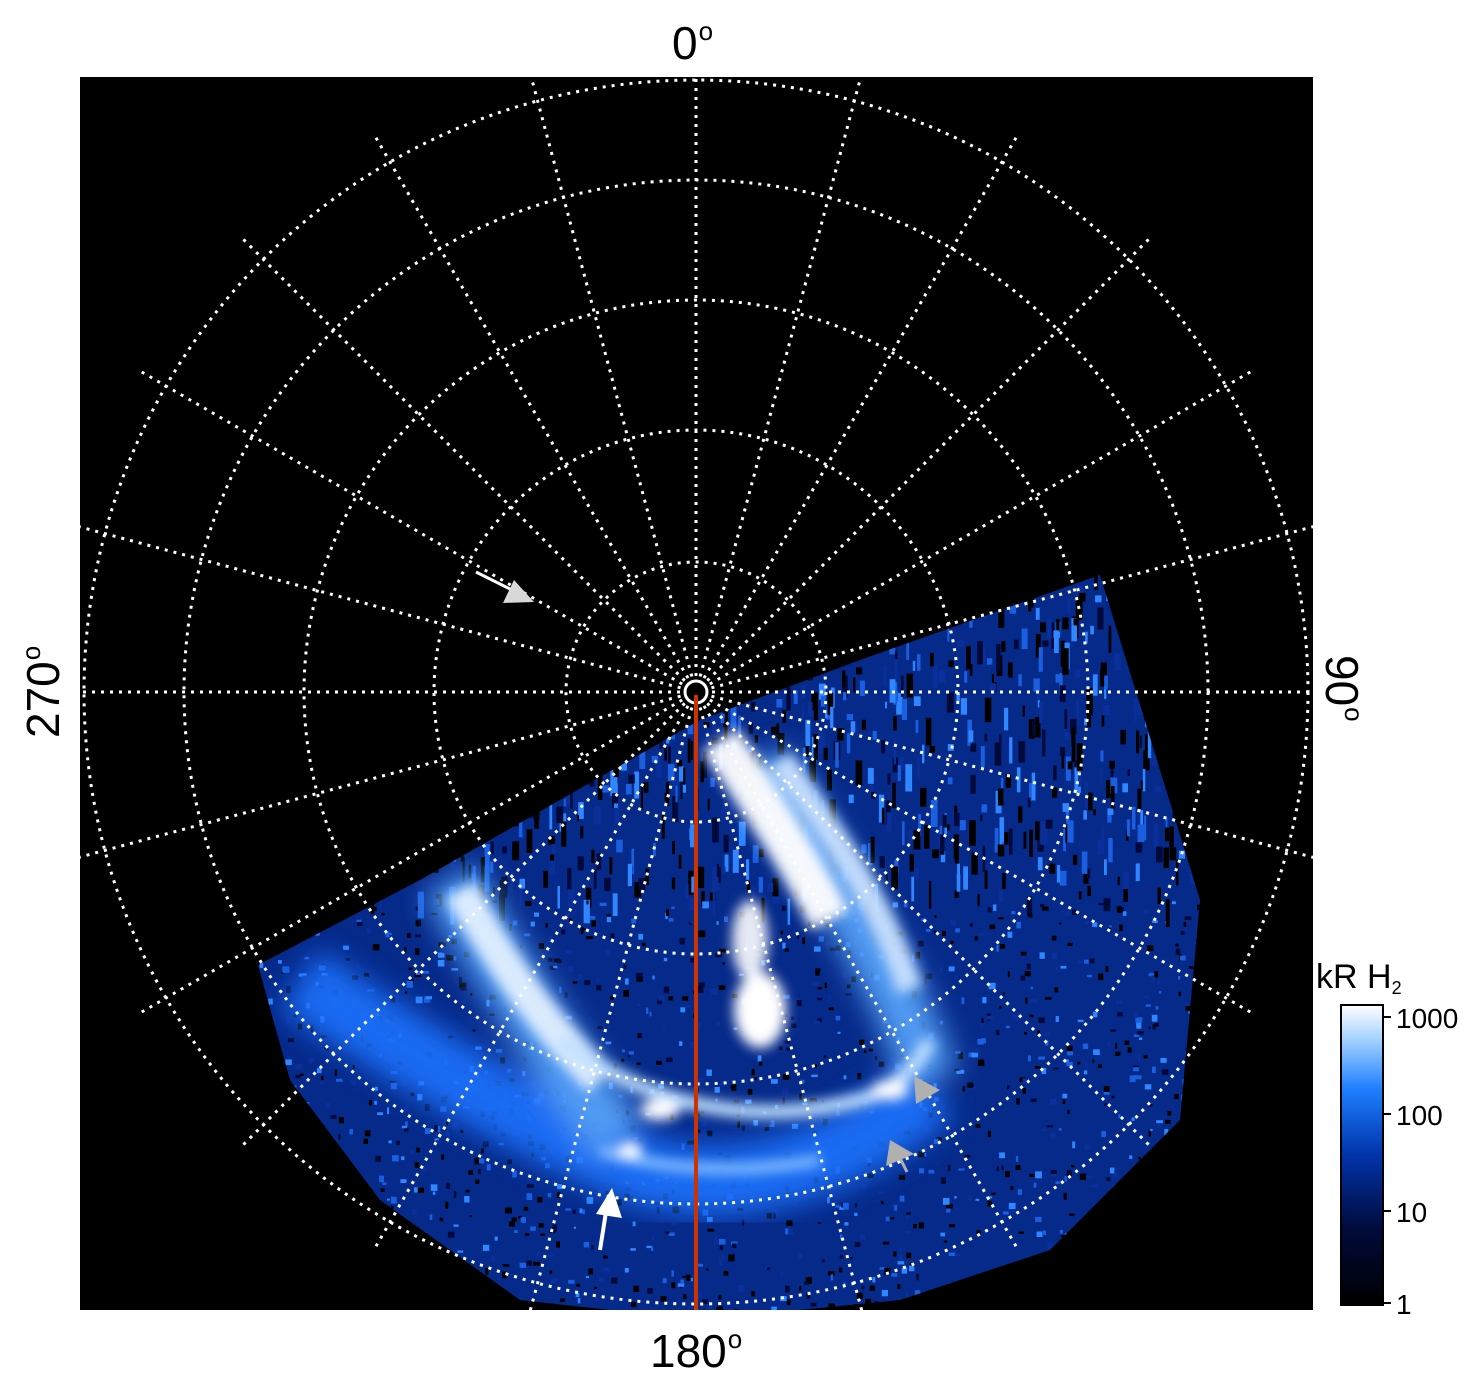  I want to click on colorbar-tick-label: 100, so click(1419, 1115).